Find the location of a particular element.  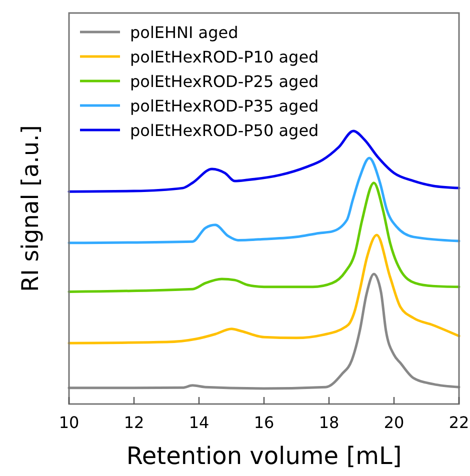

x-tick-label: 20 is located at coordinates (394, 422).